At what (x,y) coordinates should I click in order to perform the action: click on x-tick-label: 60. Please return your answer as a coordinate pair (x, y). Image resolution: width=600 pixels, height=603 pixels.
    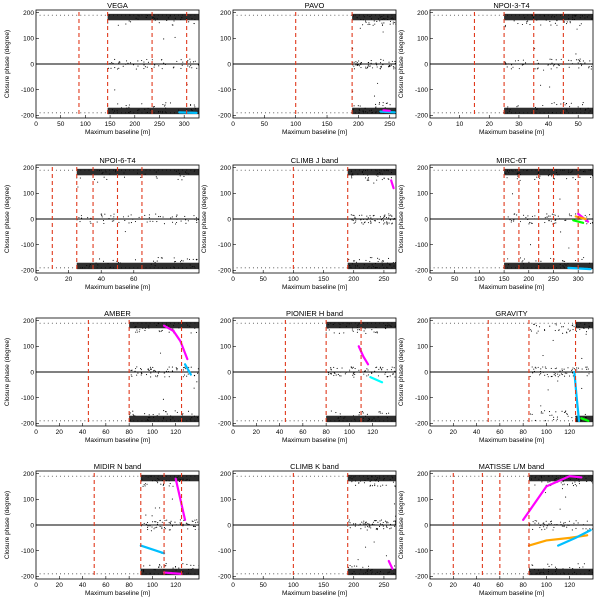
    Looking at the image, I should click on (303, 432).